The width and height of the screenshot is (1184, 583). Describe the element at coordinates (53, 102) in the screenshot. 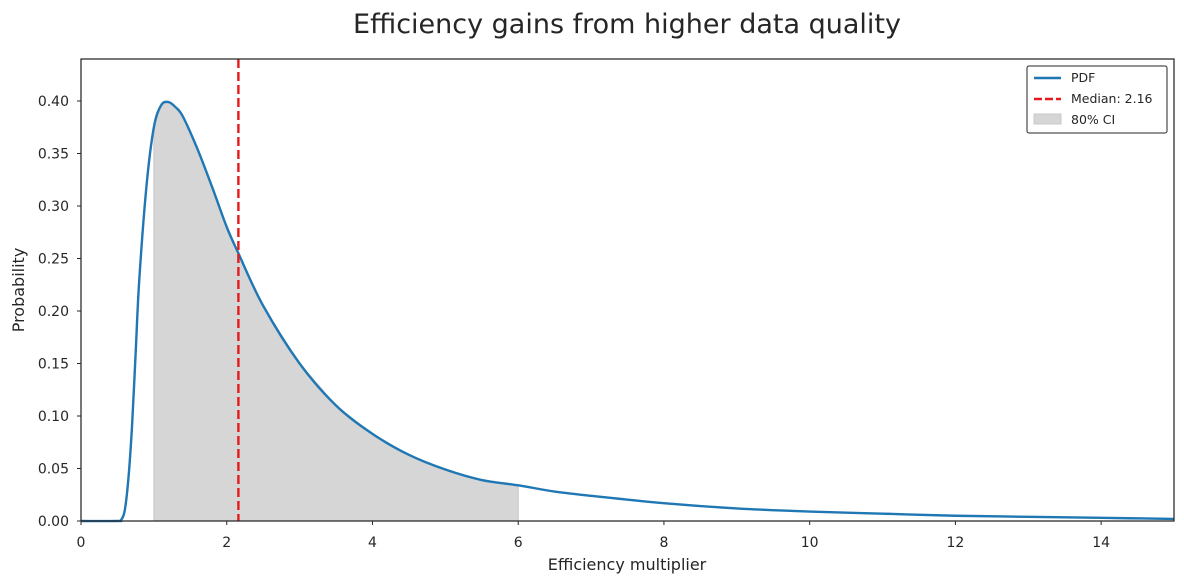

I see `y-tick-label: 0.40` at that location.